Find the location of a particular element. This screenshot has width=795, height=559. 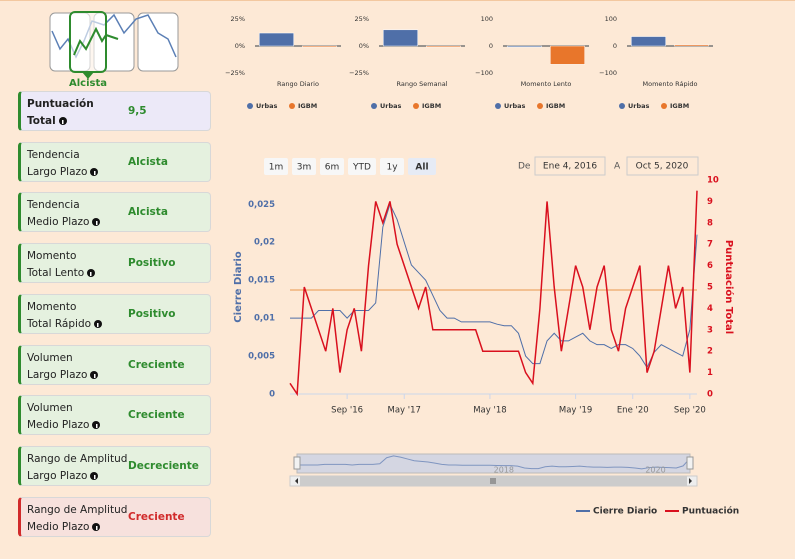

y-tick-label: 0,025 is located at coordinates (261, 205).